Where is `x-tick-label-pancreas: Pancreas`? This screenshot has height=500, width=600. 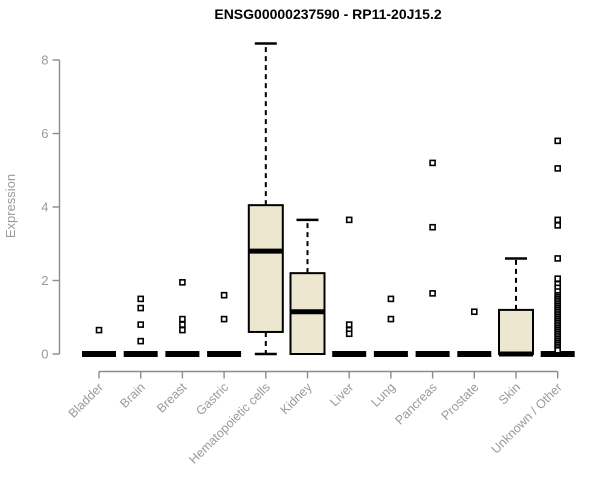
x-tick-label-pancreas: Pancreas is located at coordinates (415, 403).